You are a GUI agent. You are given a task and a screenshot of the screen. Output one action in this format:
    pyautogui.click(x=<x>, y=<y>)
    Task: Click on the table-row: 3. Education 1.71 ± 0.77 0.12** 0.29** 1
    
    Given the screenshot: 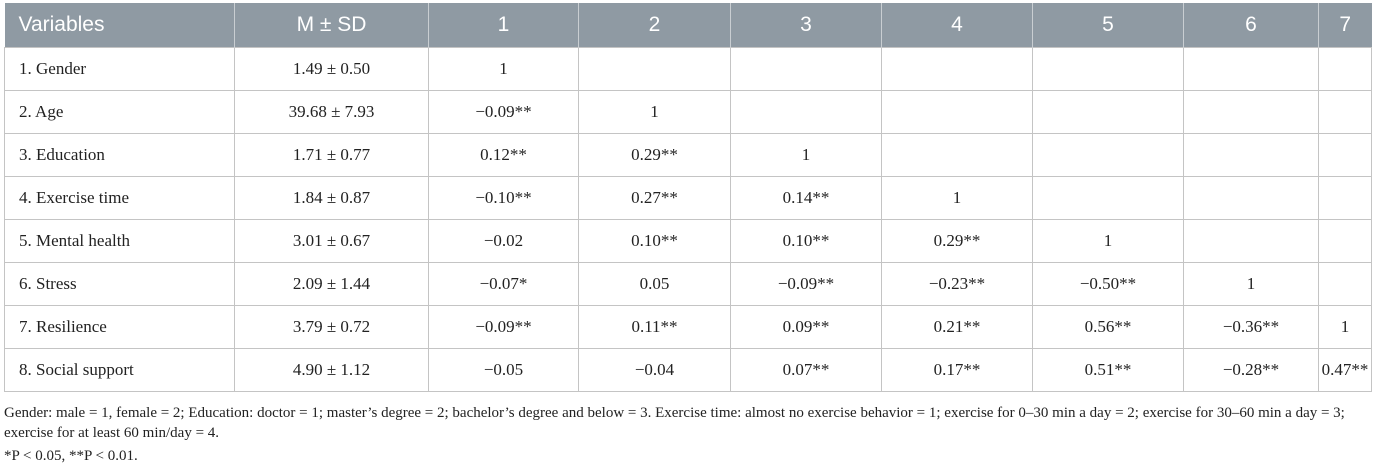 What is the action you would take?
    pyautogui.click(x=688, y=155)
    